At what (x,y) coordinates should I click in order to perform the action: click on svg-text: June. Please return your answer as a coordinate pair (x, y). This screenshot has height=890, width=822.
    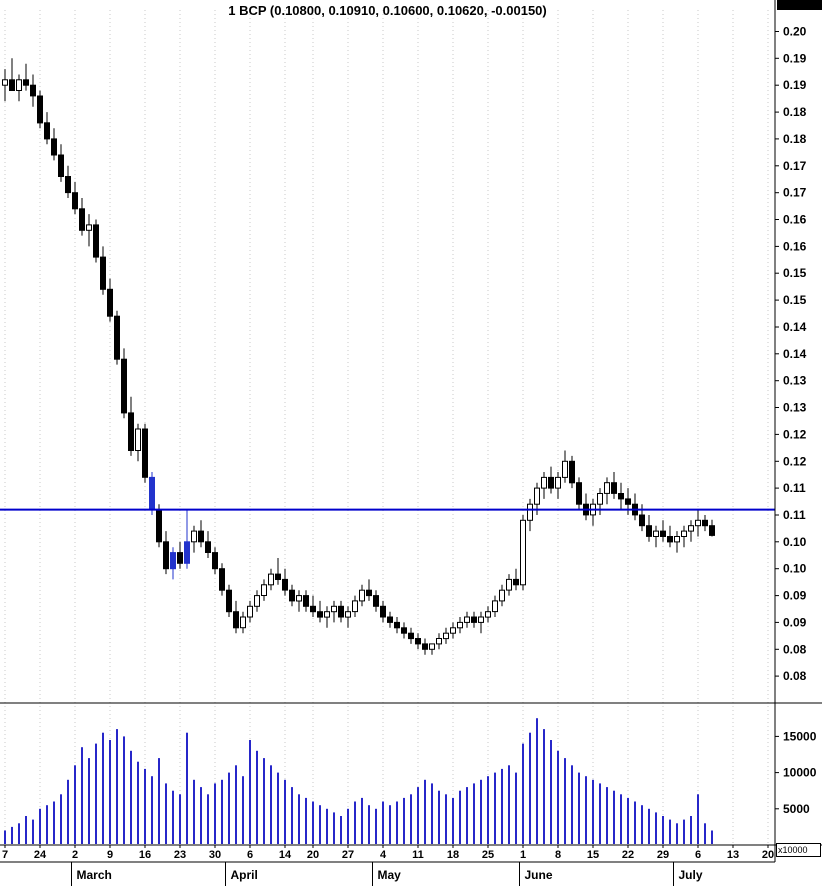
    Looking at the image, I should click on (539, 875).